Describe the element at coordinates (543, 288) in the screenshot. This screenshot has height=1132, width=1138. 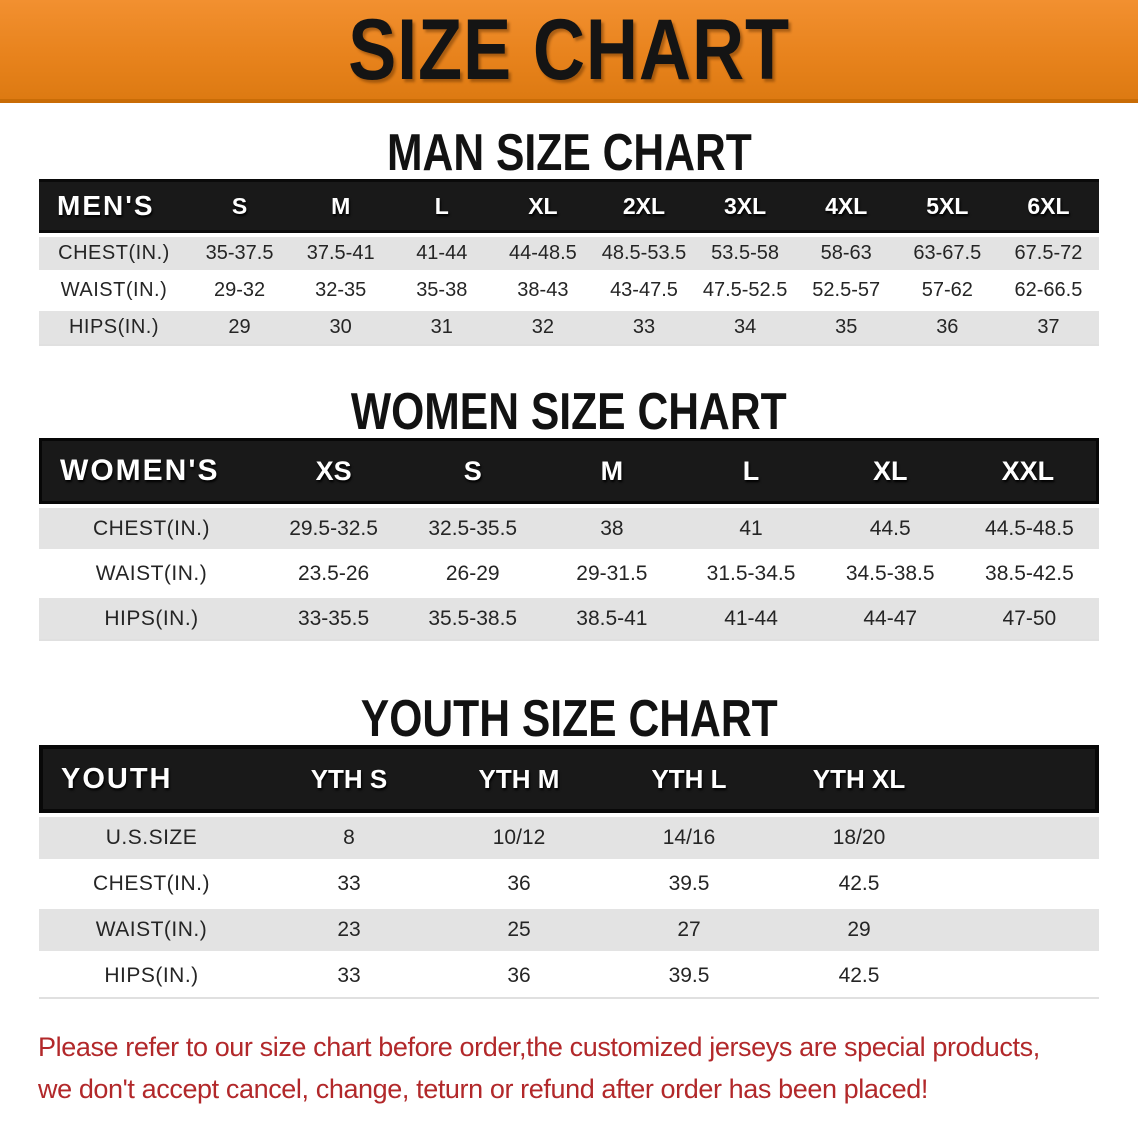
I see `value-cell: 38-43` at that location.